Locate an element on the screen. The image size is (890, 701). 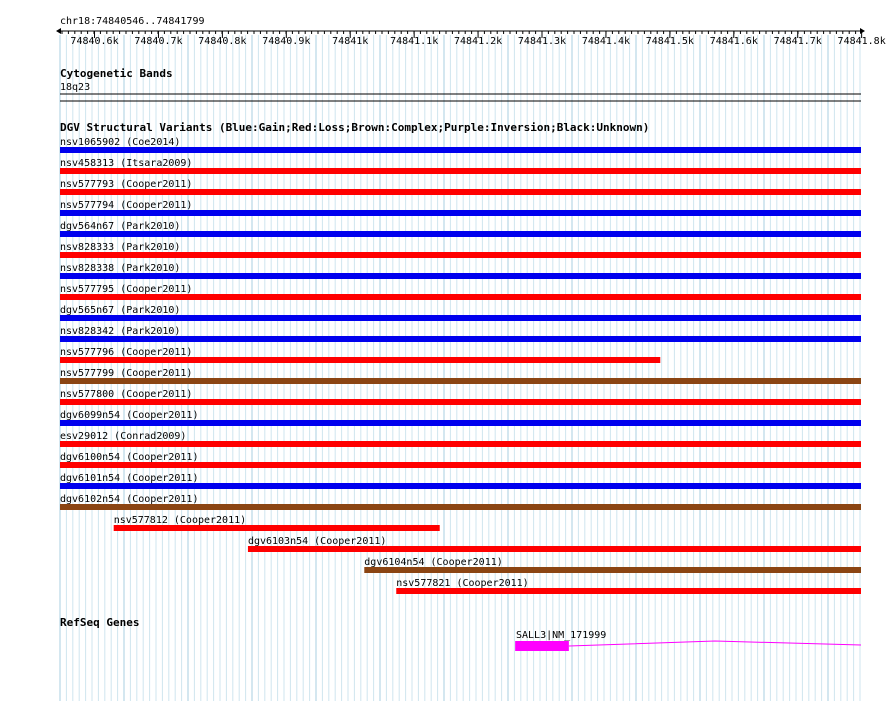
dgv-variant: dgv6102n54 (Cooper2011) is located at coordinates (460, 502).